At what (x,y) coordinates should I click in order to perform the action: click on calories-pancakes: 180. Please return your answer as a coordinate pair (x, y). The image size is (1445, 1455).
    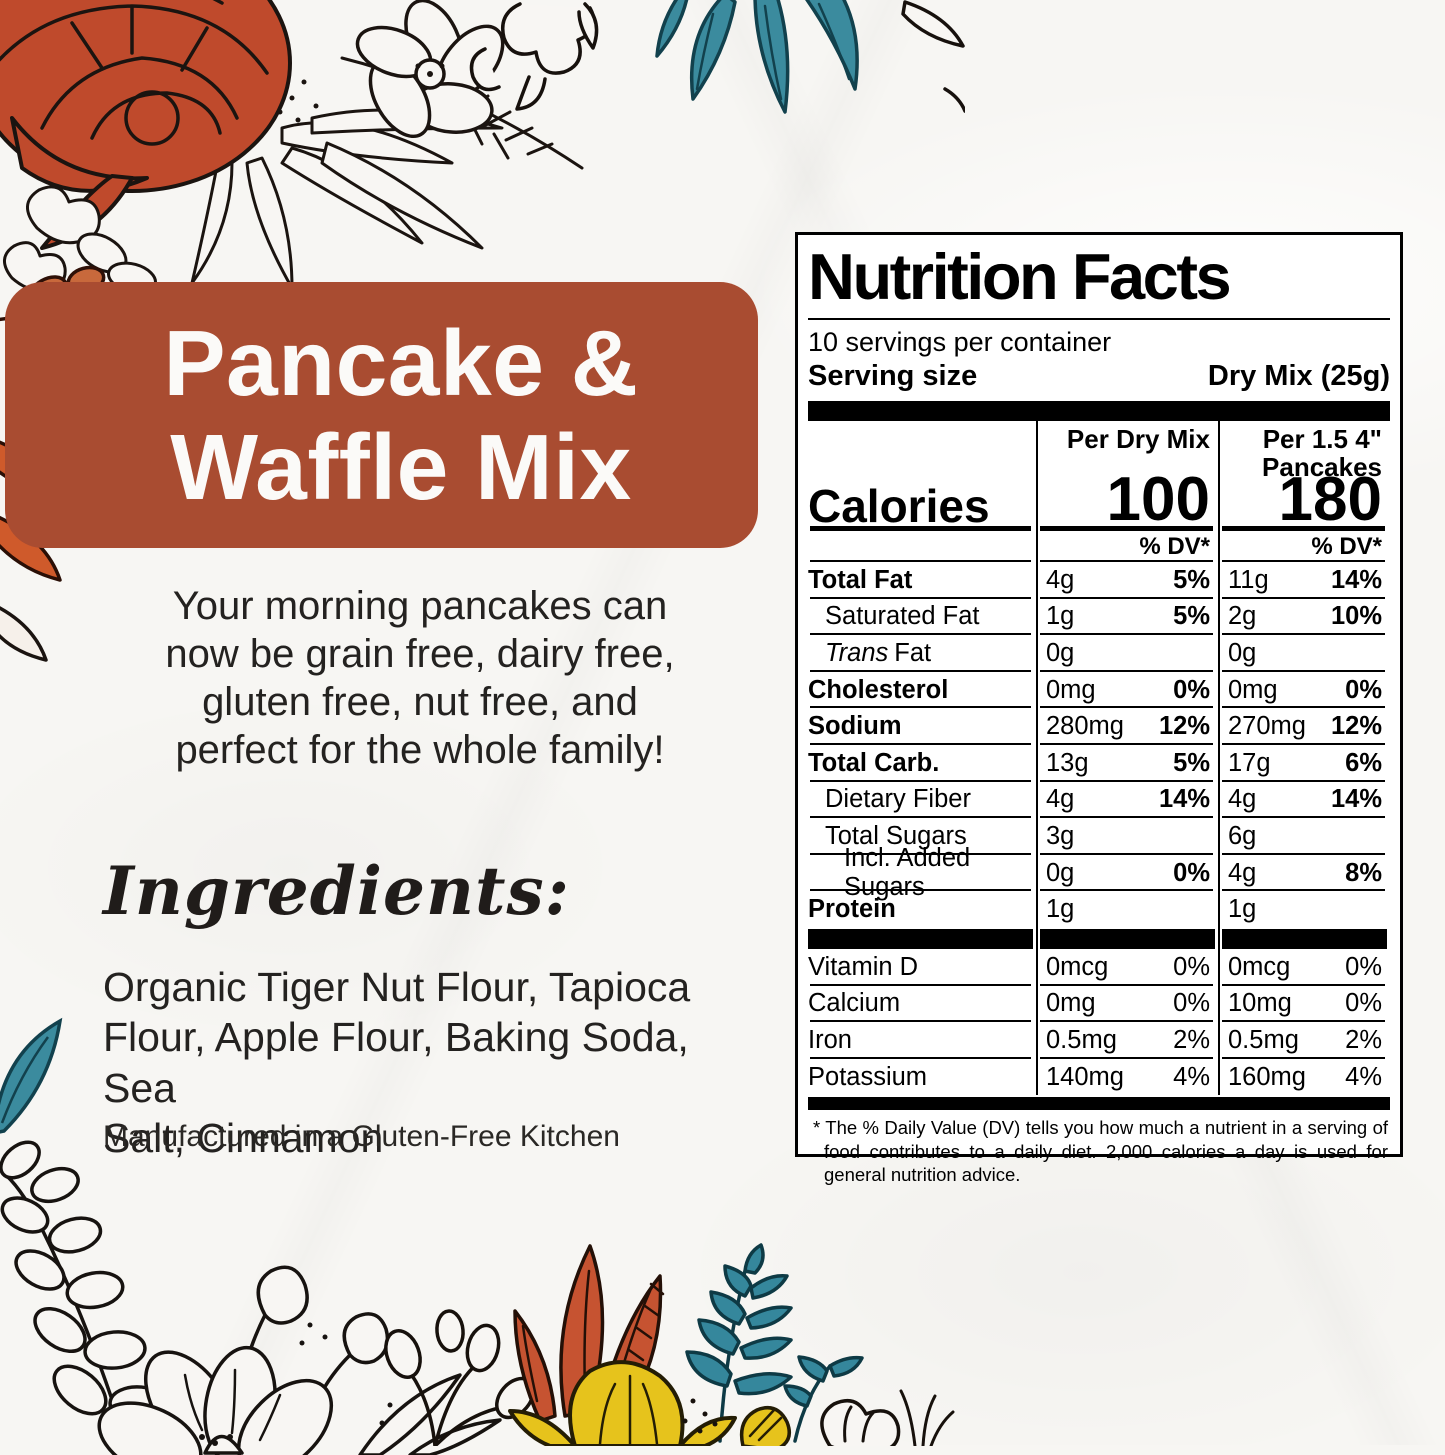
    Looking at the image, I should click on (1304, 500).